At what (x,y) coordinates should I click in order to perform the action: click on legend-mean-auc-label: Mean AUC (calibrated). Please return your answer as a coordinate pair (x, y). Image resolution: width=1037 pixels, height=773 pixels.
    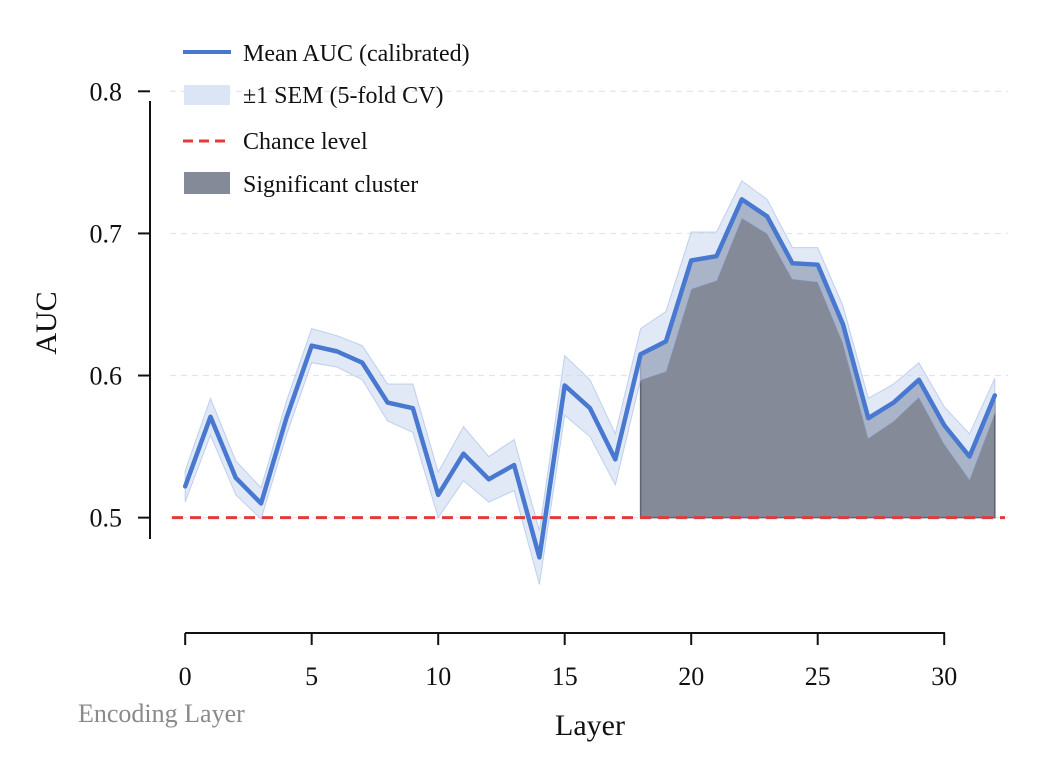
    Looking at the image, I should click on (356, 54).